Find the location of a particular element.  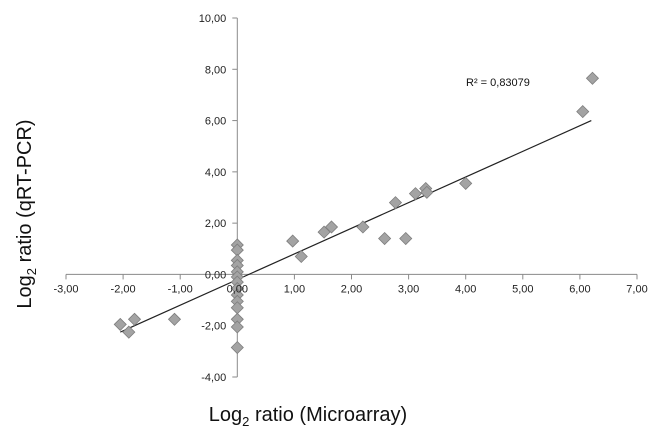

x-tick-label: 0,00 is located at coordinates (237, 289).